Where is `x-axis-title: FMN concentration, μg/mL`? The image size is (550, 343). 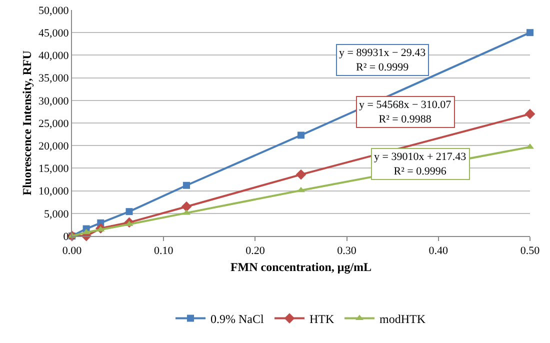 x-axis-title: FMN concentration, μg/mL is located at coordinates (301, 267).